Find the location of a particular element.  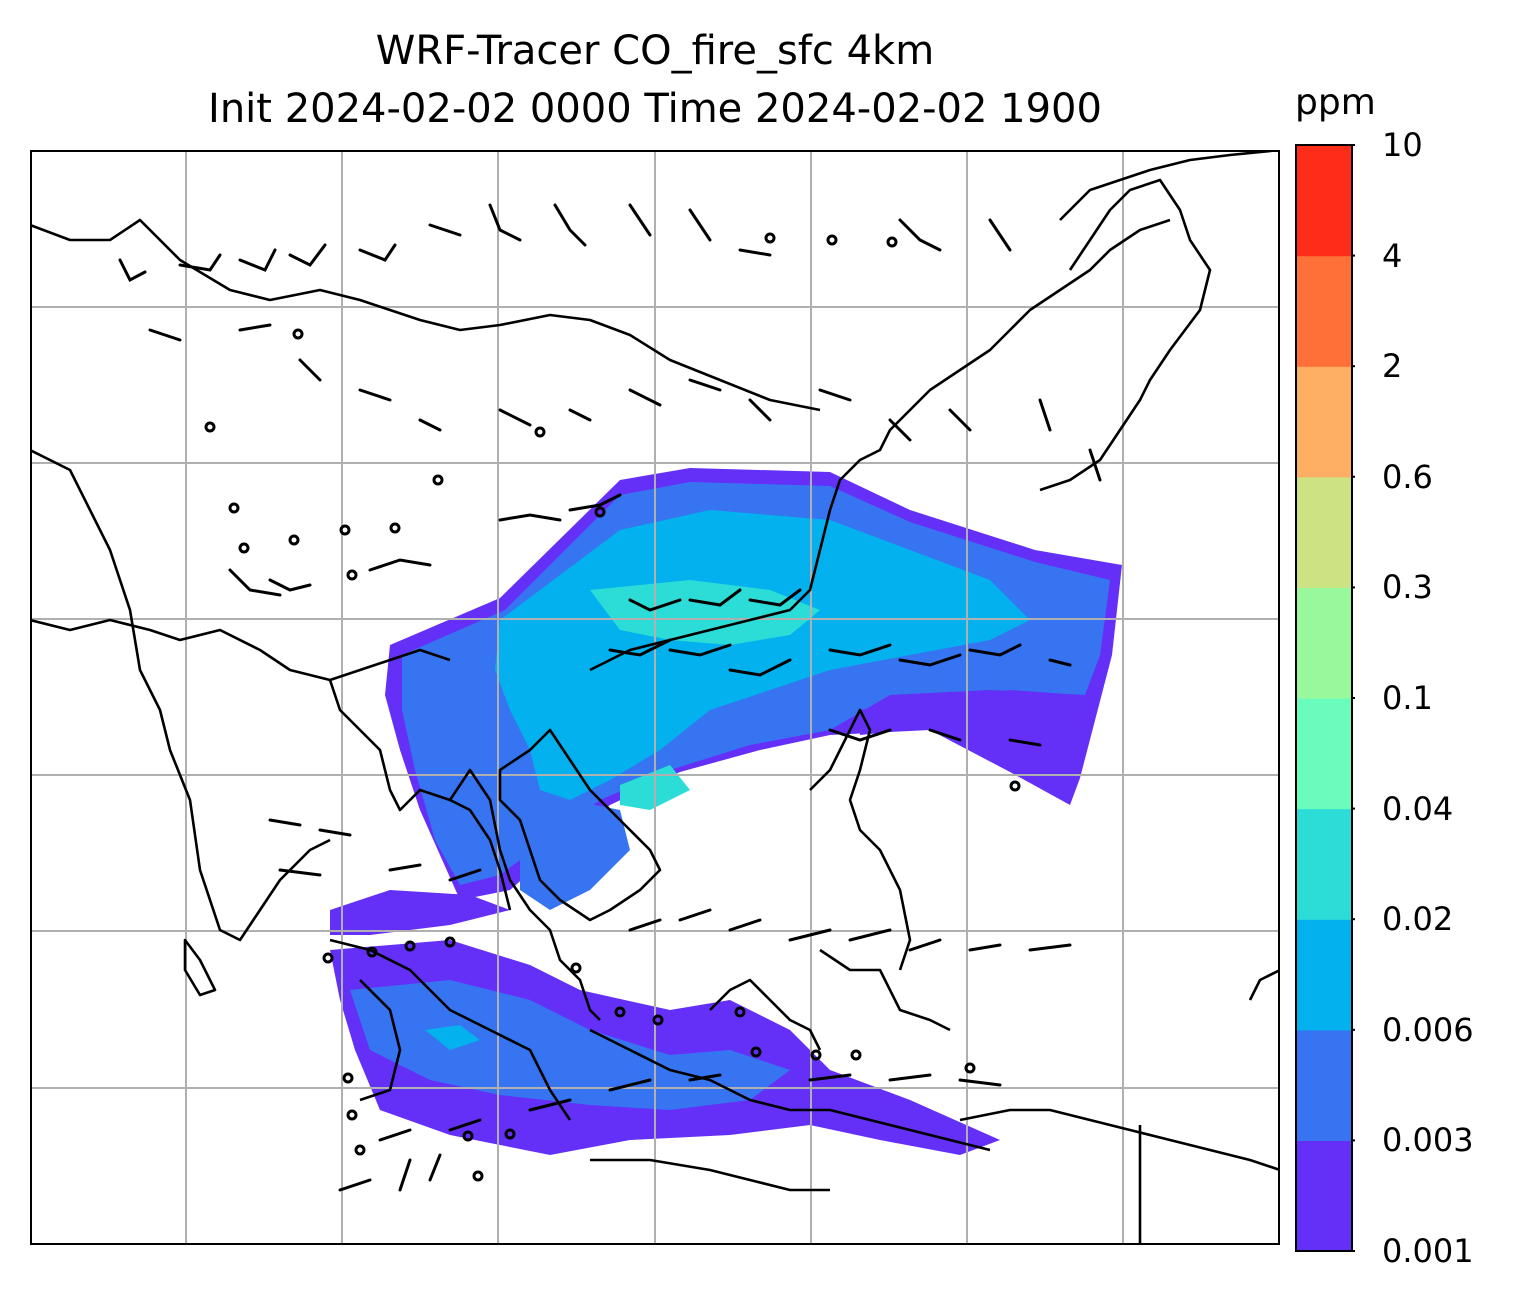

colorbar-tick-label: 0.02 is located at coordinates (1418, 919).